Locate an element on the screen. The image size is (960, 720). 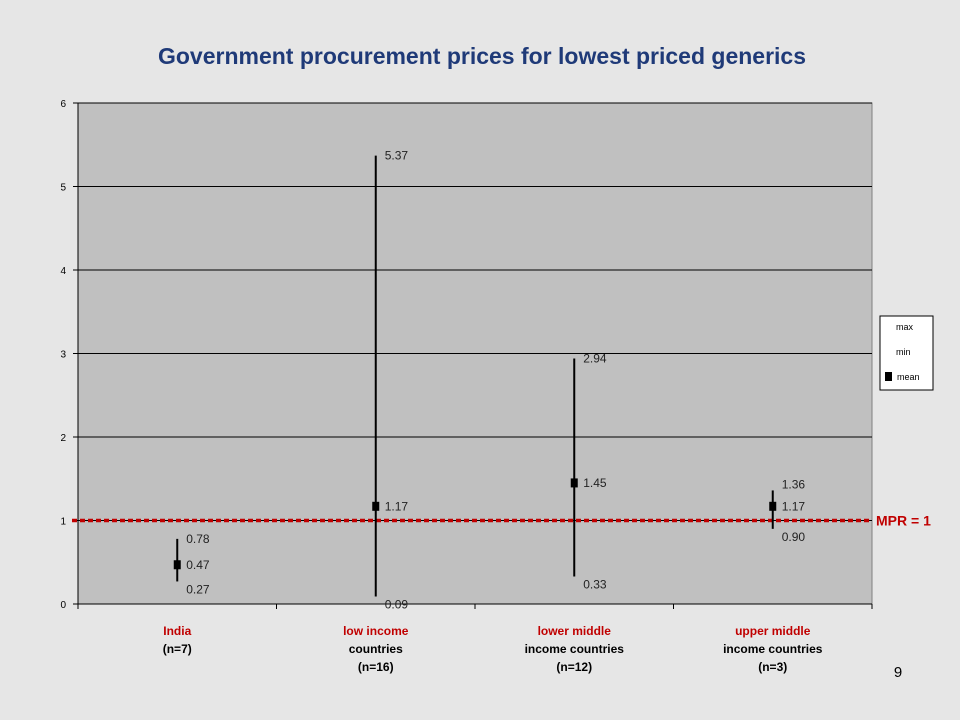
mean-value-label: 1.45 is located at coordinates (595, 483).